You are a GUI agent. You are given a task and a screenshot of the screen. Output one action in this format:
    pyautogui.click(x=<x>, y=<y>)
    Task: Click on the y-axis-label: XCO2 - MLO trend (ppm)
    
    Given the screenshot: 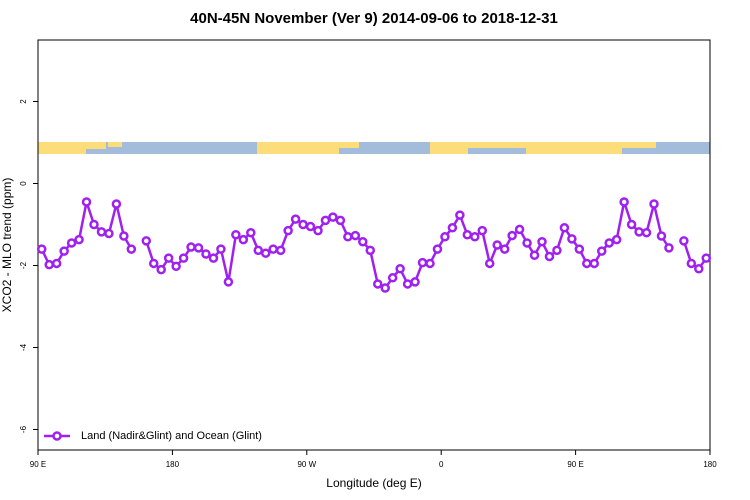 What is the action you would take?
    pyautogui.click(x=7, y=245)
    